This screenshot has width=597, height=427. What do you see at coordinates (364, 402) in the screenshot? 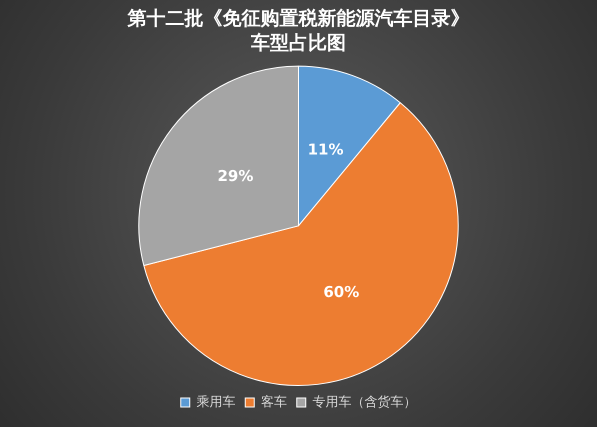
I see `legend-label: 专用车（含货车）` at bounding box center [364, 402].